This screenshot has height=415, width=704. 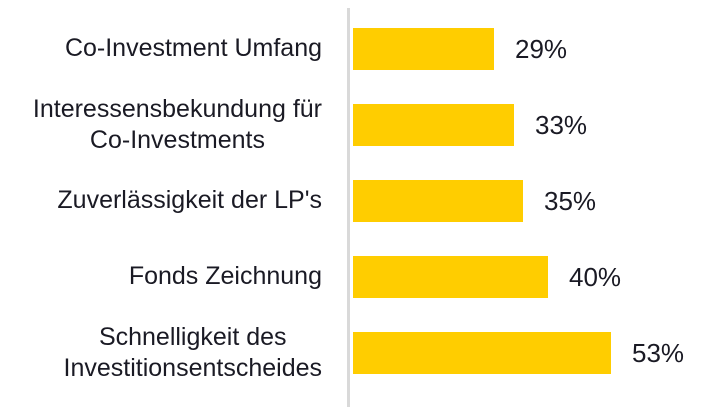 What do you see at coordinates (193, 48) in the screenshot?
I see `category-label-text: Co-Investment Umfang` at bounding box center [193, 48].